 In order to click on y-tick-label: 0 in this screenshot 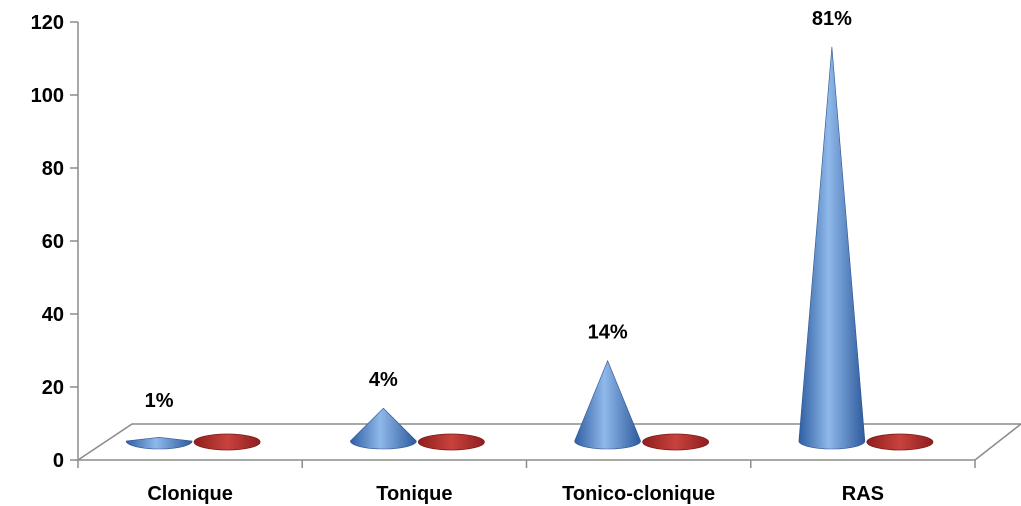, I will do `click(58, 461)`.